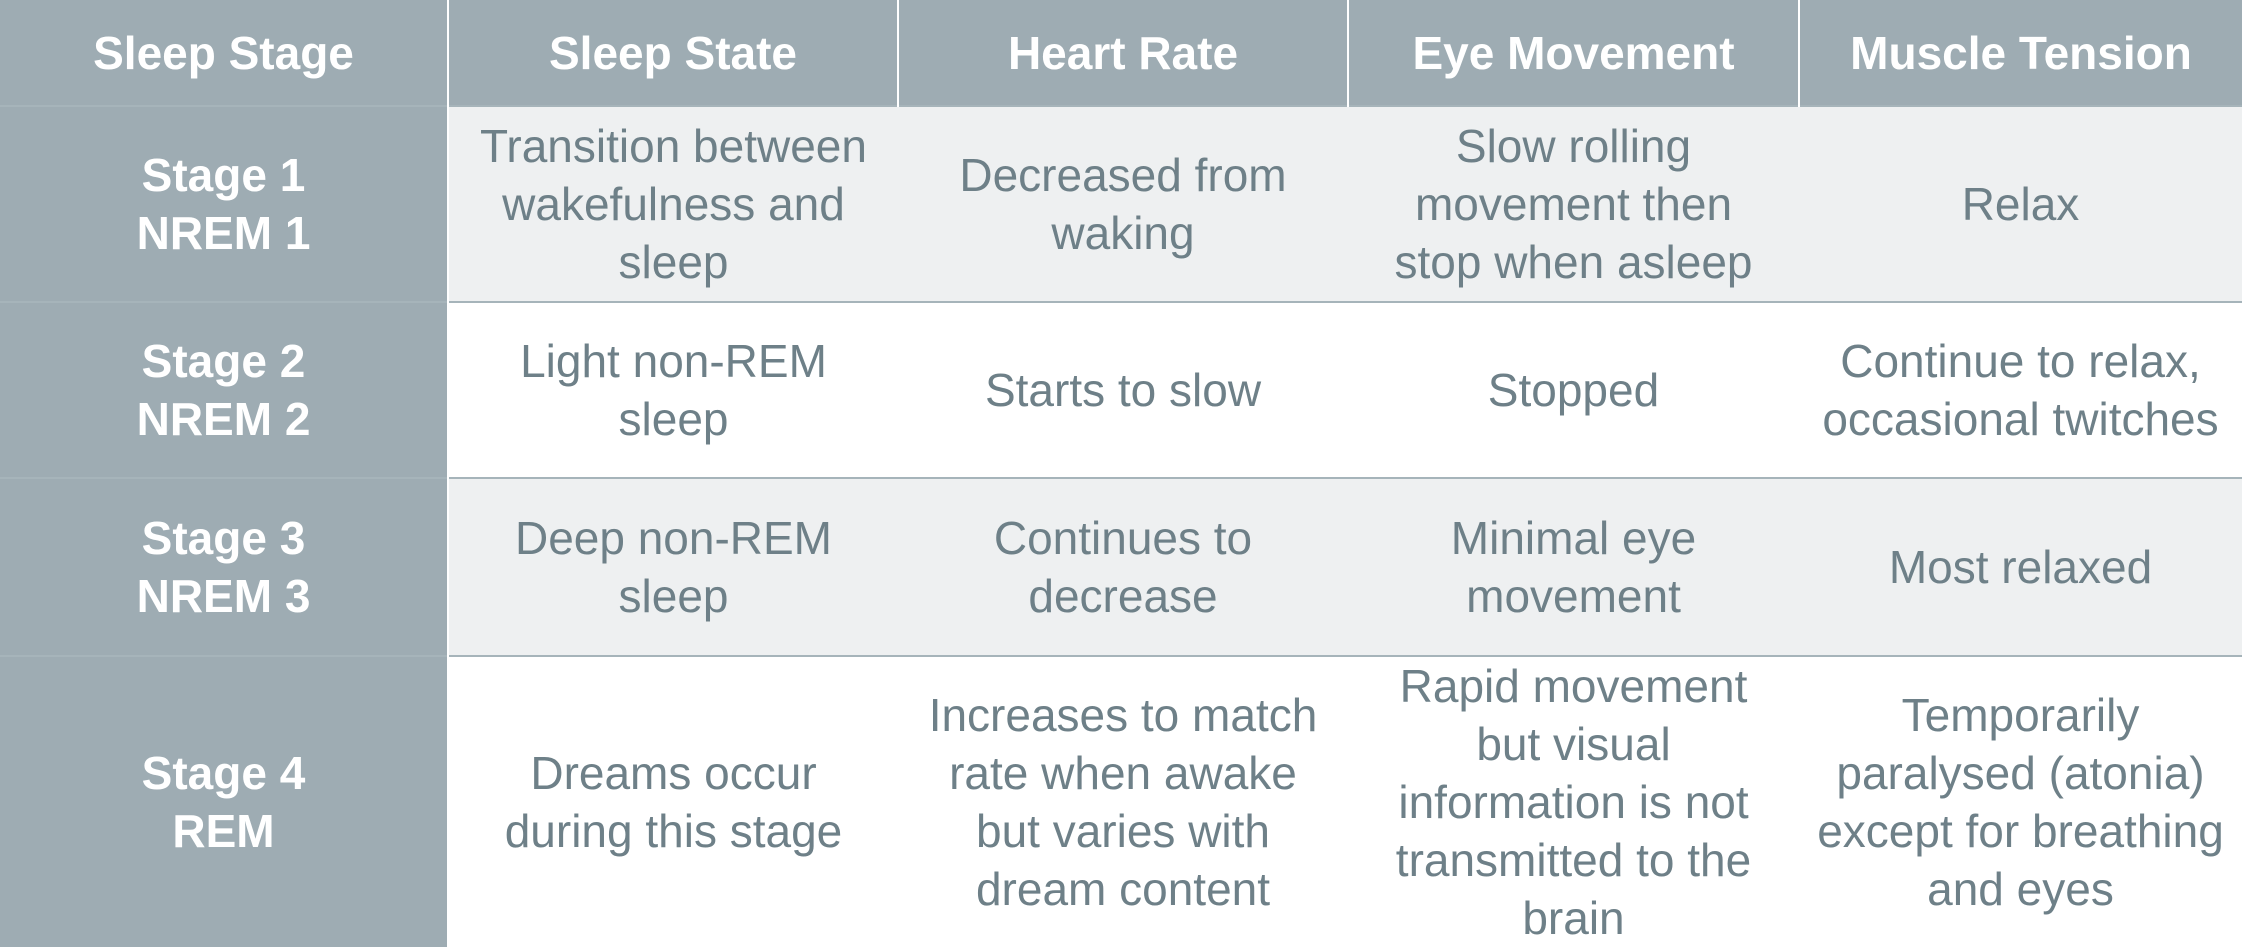 The width and height of the screenshot is (2242, 947). Describe the element at coordinates (673, 389) in the screenshot. I see `sleep-state-cell: Light non-REM sleep` at that location.